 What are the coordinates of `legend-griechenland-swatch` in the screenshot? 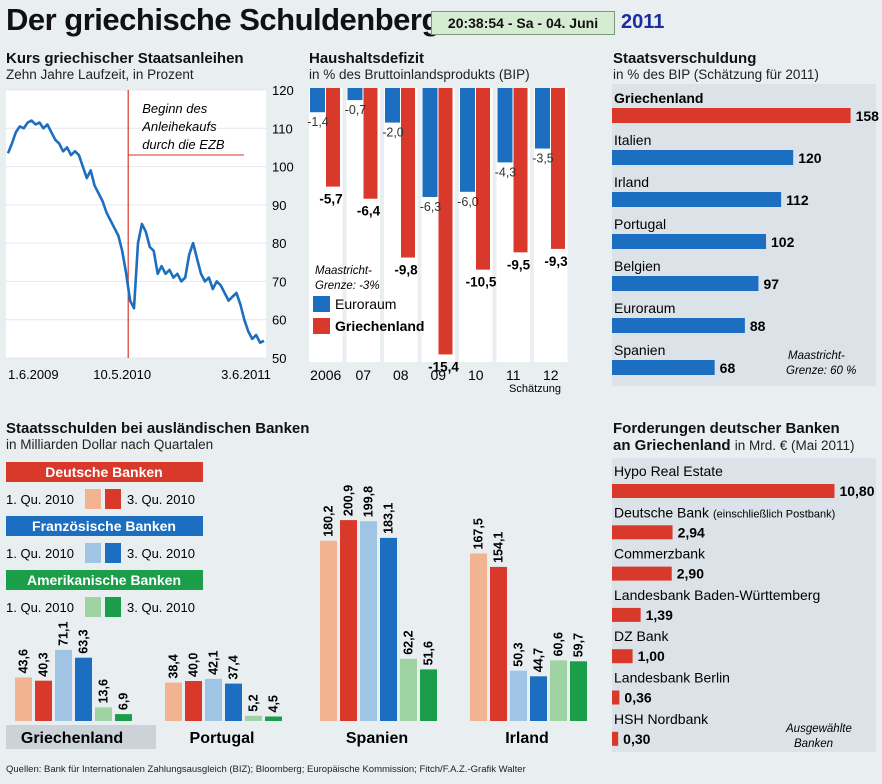 It's located at (321, 326).